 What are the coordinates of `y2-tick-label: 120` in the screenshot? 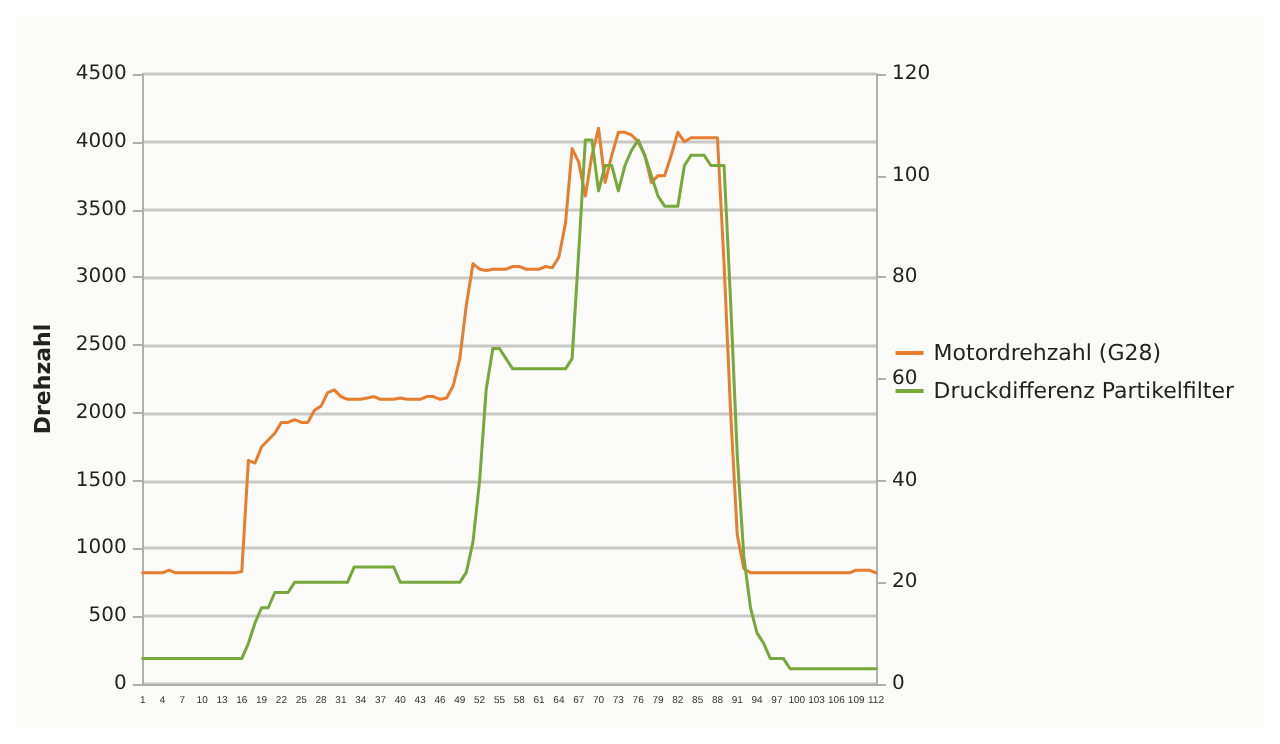 It's located at (911, 74).